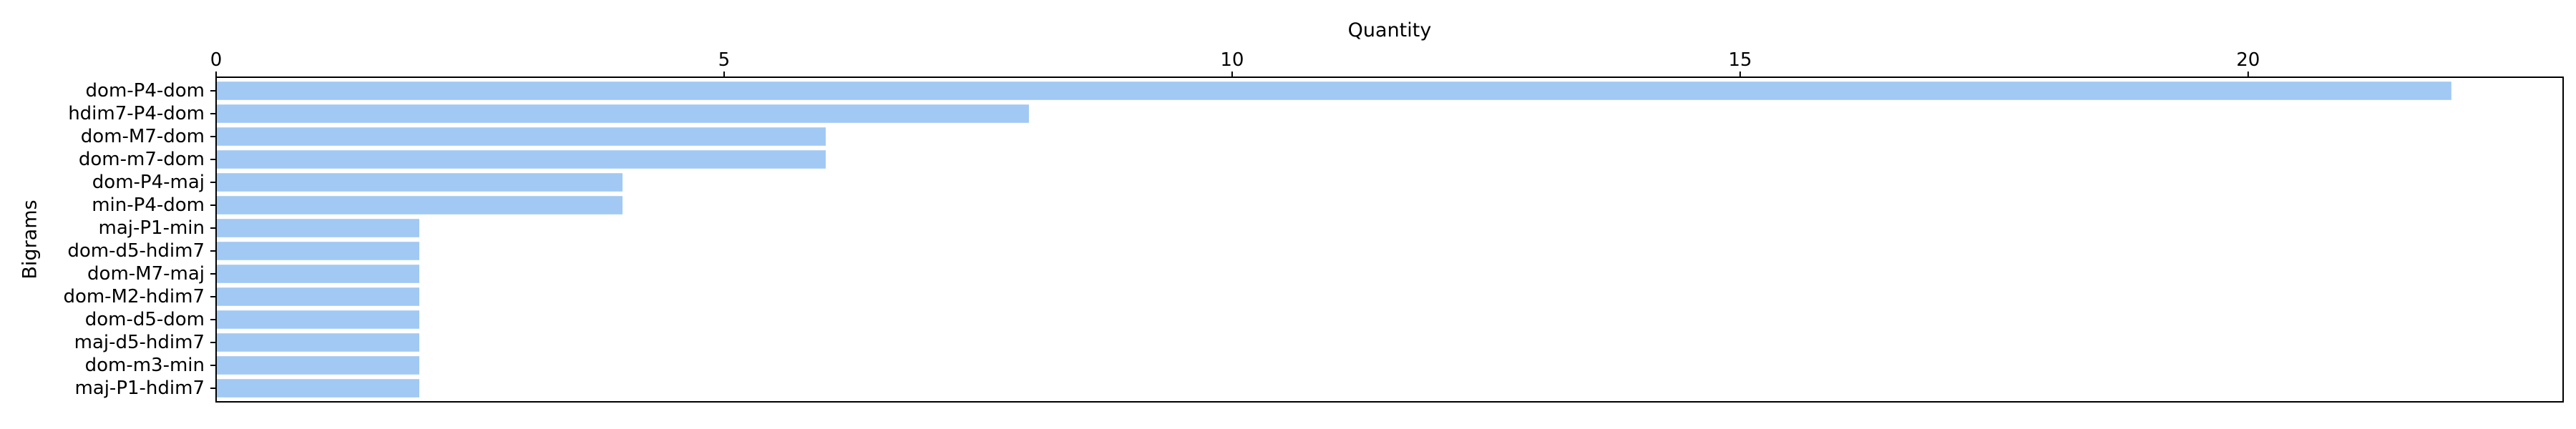 This screenshot has height=429, width=2576. I want to click on category-label: maj-d5-hdim7, so click(139, 342).